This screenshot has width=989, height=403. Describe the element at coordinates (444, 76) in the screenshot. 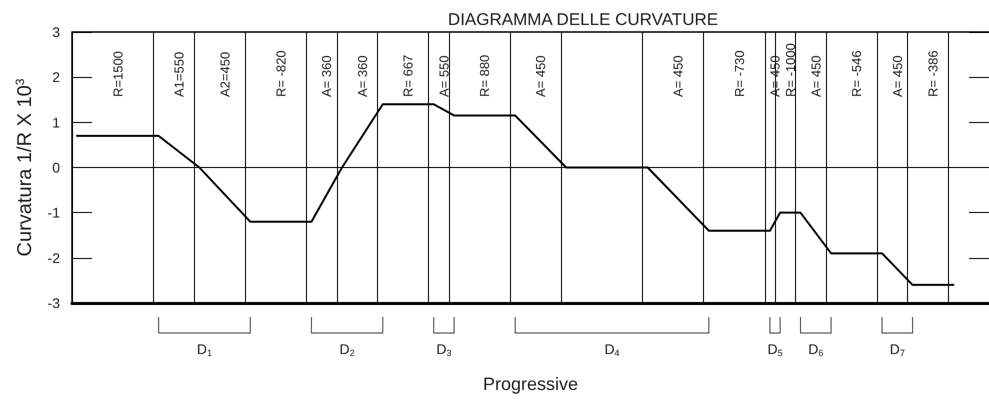

I see `annotation: A= 550` at that location.